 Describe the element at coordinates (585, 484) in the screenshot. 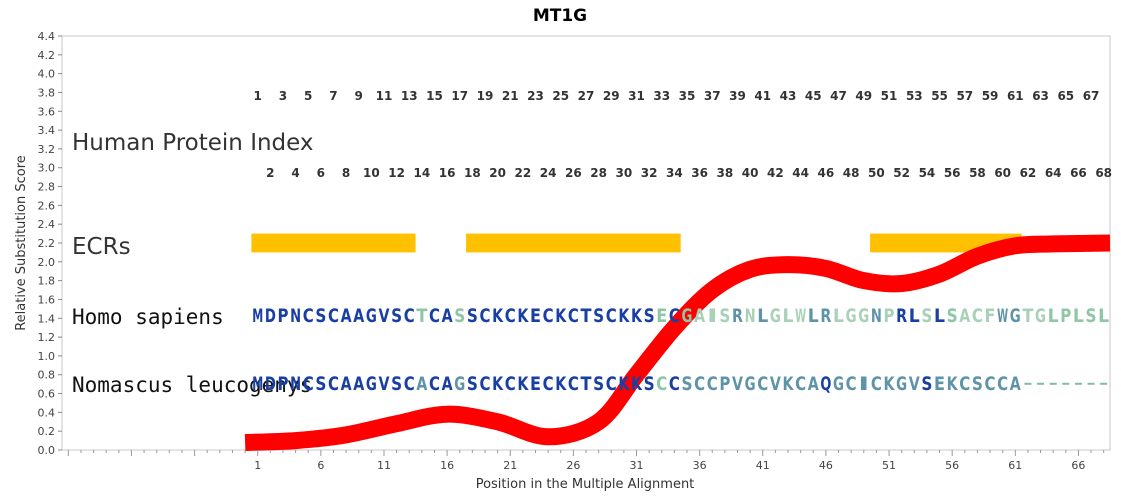

I see `x-axis-label: Position in the Multiple Alignment` at that location.